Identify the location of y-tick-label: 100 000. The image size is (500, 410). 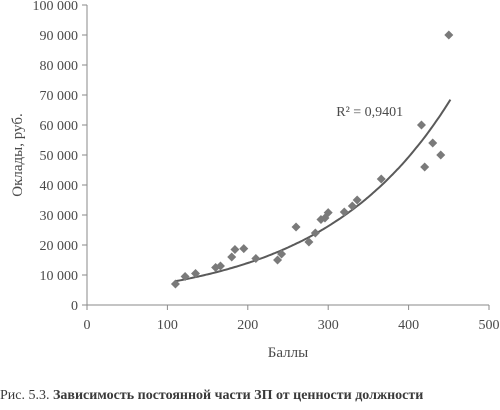
(56, 7).